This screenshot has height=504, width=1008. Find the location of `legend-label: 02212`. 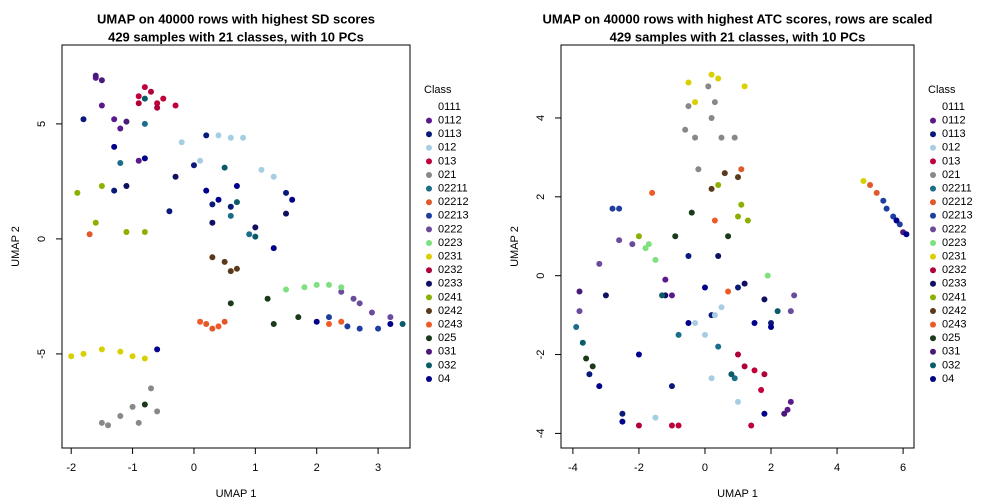

legend-label: 02212 is located at coordinates (957, 202).